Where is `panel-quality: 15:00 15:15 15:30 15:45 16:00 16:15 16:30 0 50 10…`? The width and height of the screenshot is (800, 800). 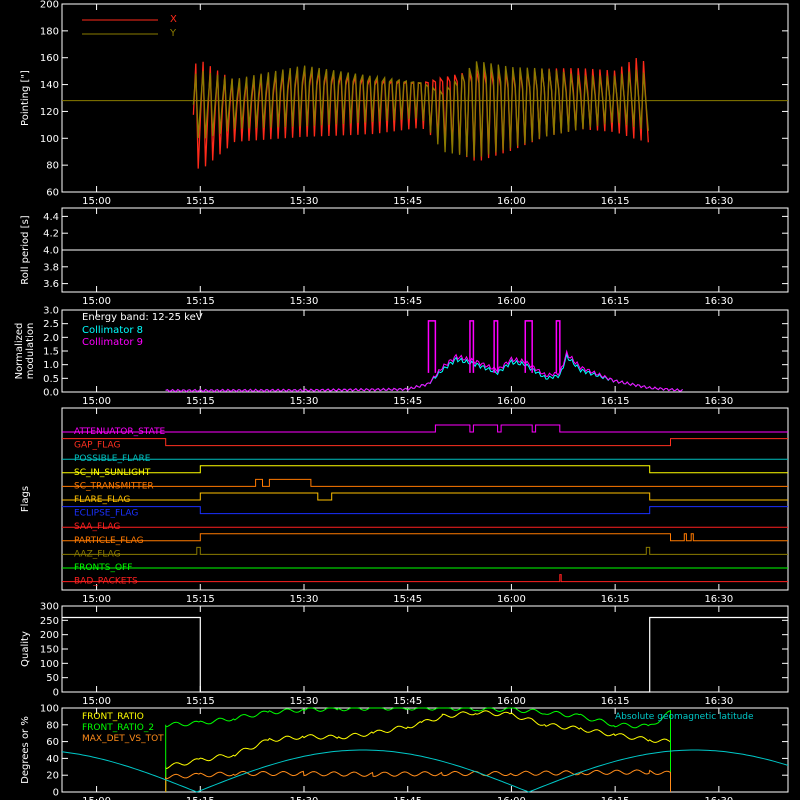
panel-quality: 15:00 15:15 15:30 15:45 16:00 16:15 16:30 0 50 10… is located at coordinates (404, 654).